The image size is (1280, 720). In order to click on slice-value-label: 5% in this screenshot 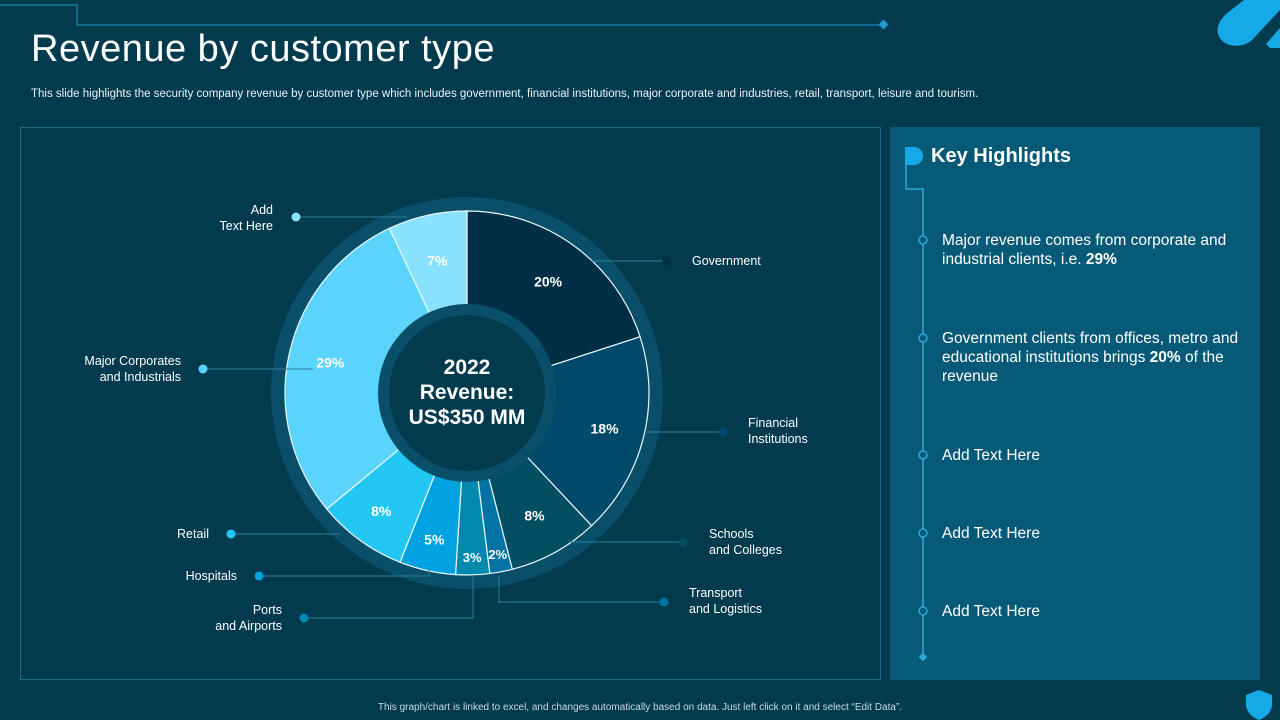, I will do `click(434, 539)`.